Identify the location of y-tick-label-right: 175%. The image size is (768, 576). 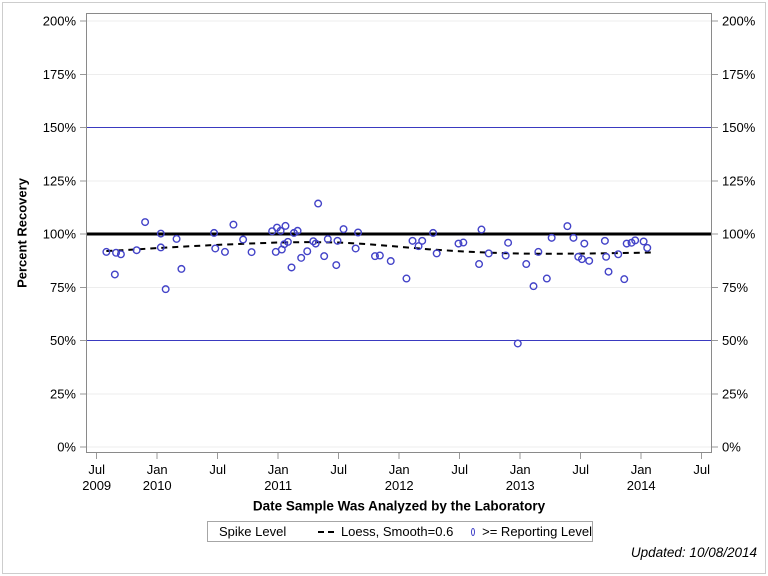
(739, 74).